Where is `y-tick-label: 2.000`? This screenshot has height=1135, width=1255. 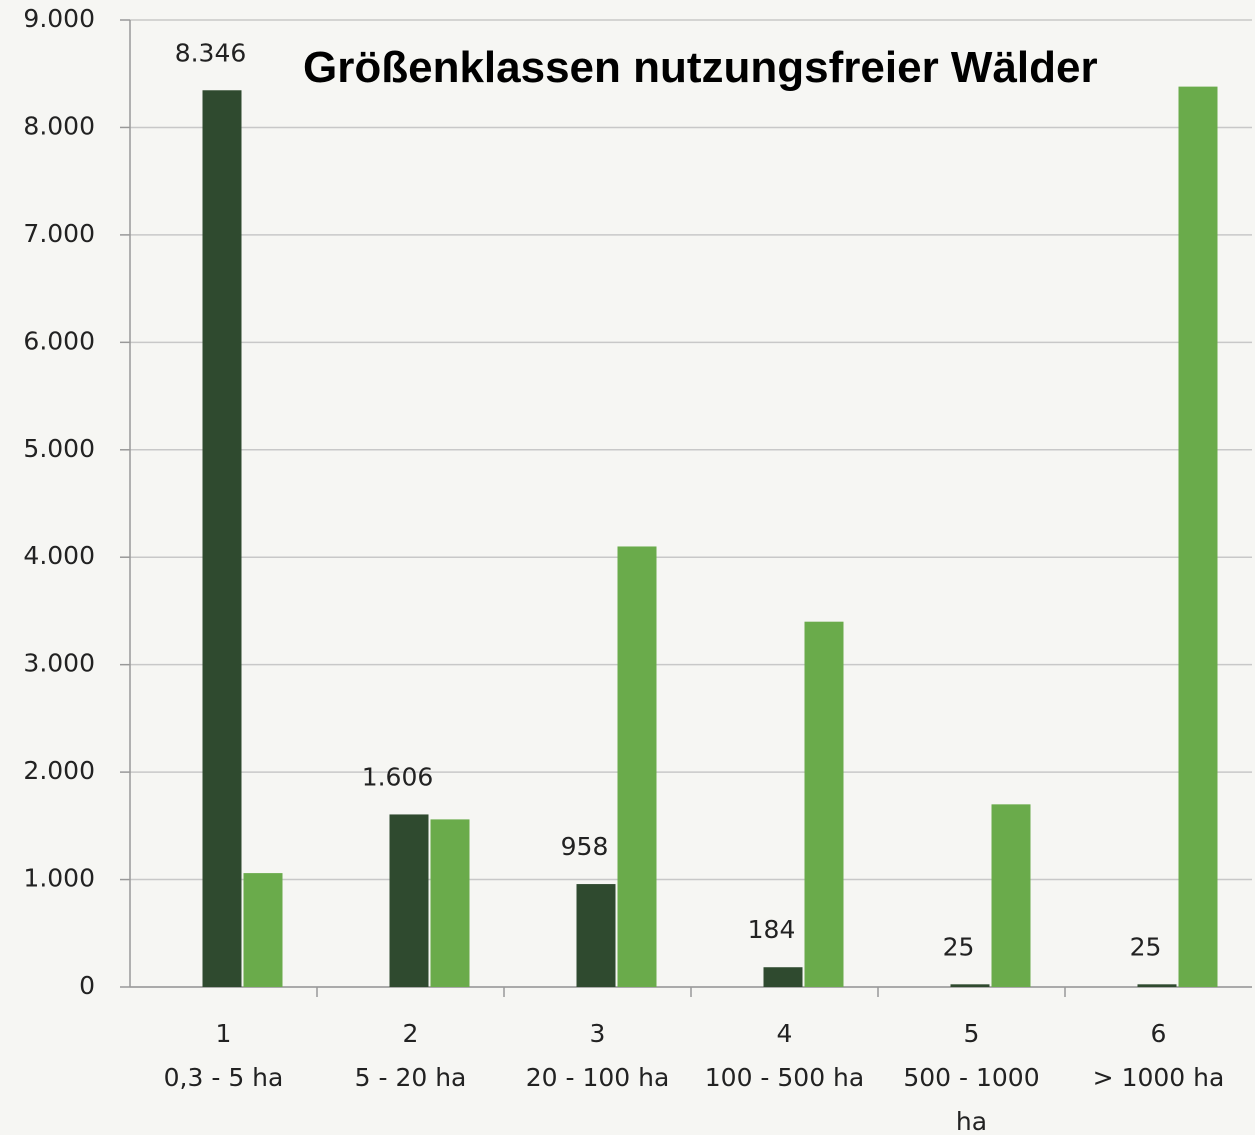
y-tick-label: 2.000 is located at coordinates (59, 770).